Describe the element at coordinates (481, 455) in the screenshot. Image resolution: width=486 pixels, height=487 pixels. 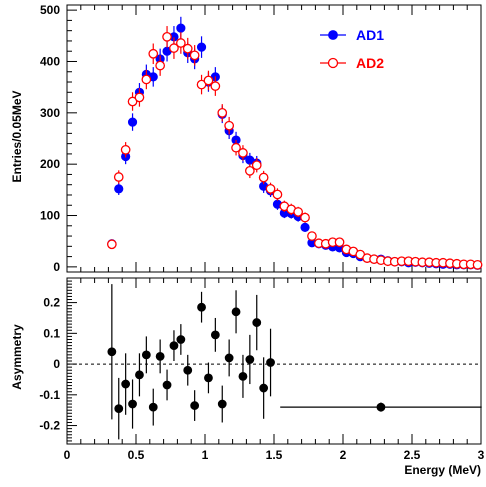
I see `x-tick-label: 3` at that location.